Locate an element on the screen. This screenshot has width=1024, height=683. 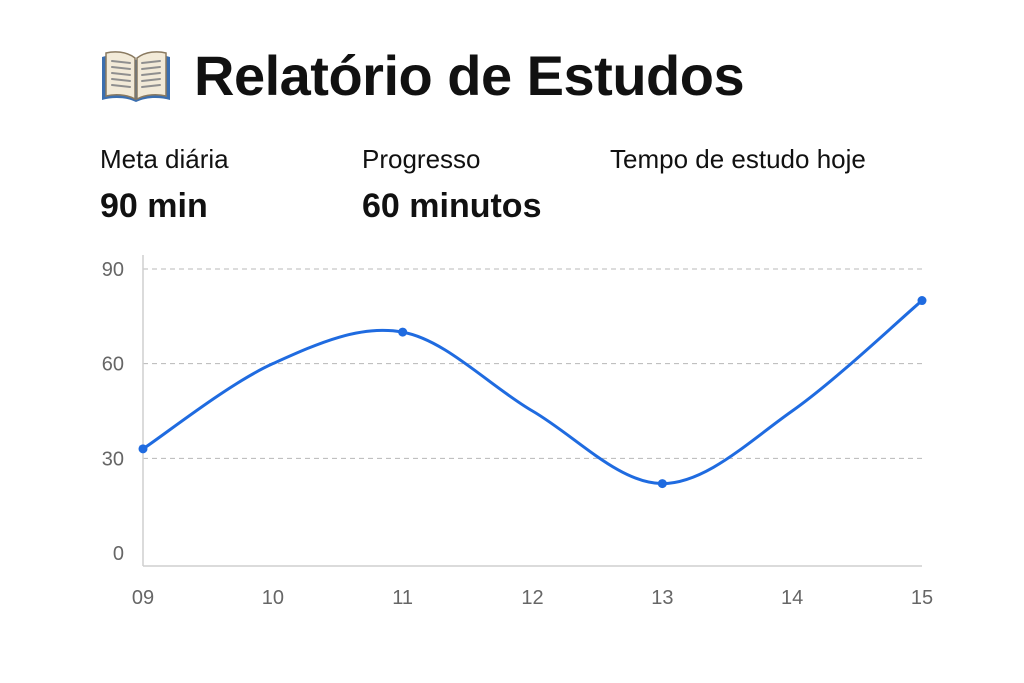
x-tick-12: 12 is located at coordinates (532, 598).